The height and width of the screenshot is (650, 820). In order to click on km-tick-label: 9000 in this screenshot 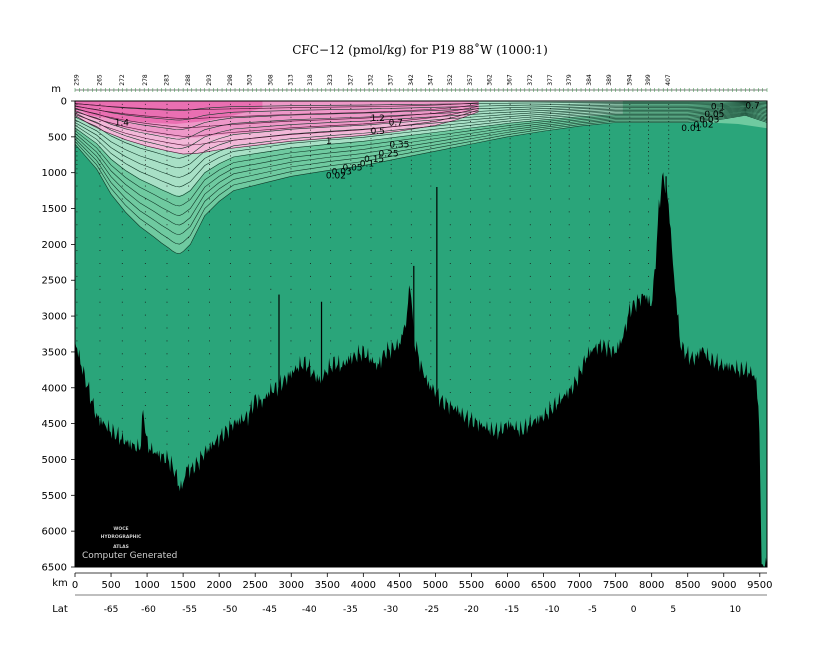, I will do `click(723, 585)`.